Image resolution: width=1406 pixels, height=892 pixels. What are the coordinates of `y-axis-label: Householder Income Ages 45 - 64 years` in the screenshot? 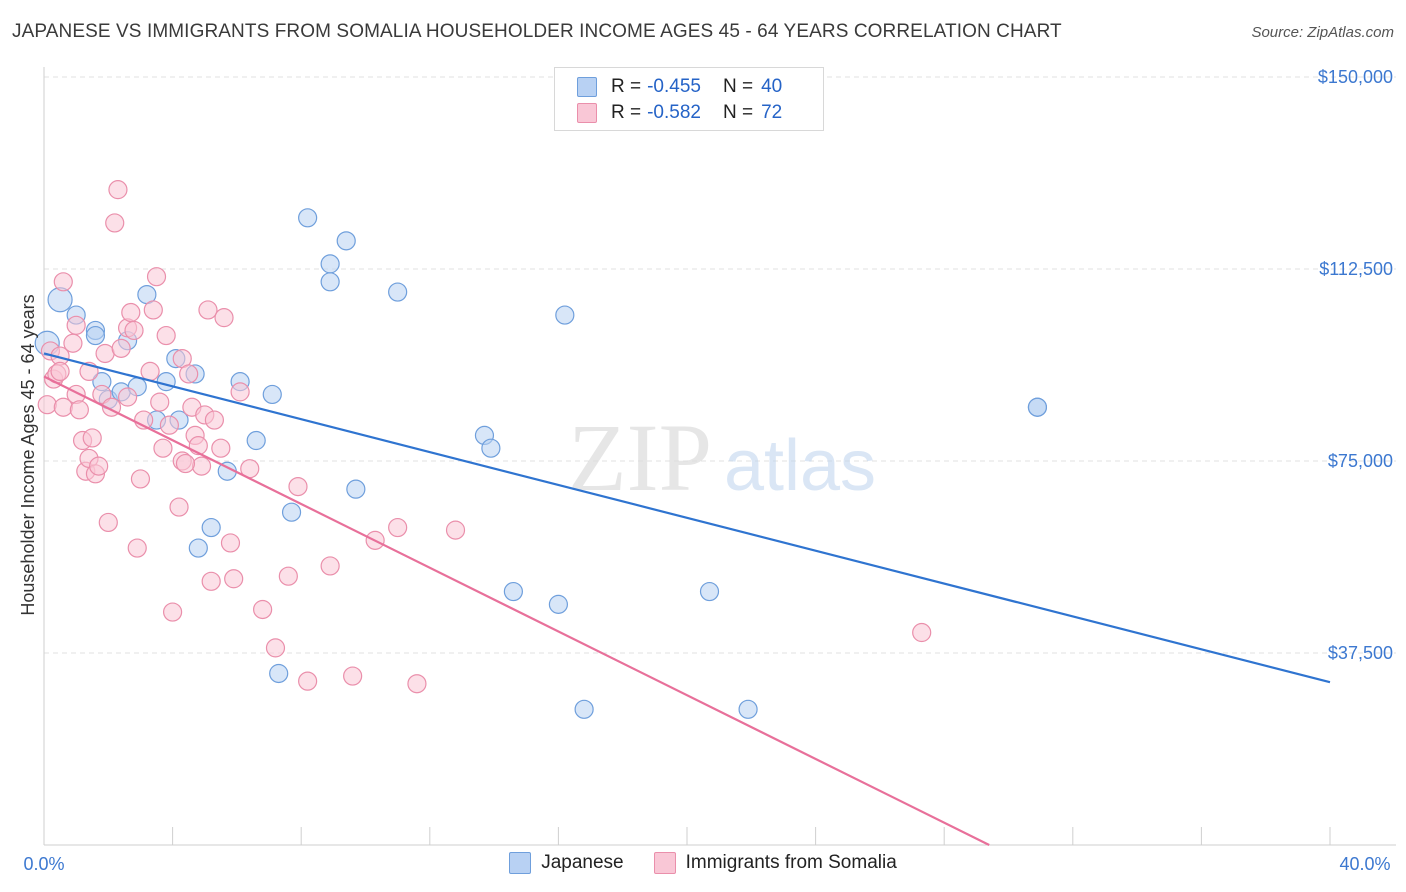 It's located at (28, 454).